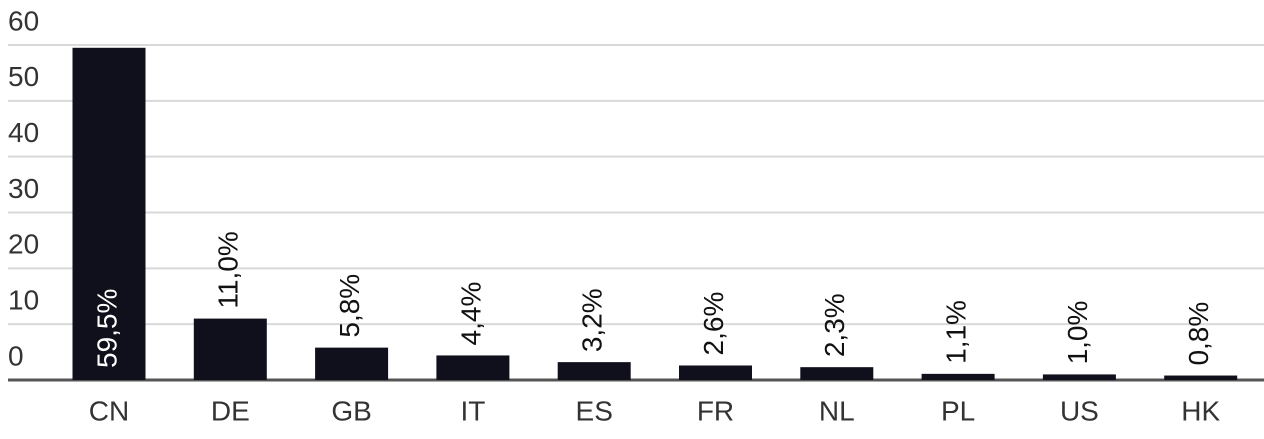 Image resolution: width=1264 pixels, height=439 pixels. What do you see at coordinates (23, 76) in the screenshot?
I see `y-tick-label: 50` at bounding box center [23, 76].